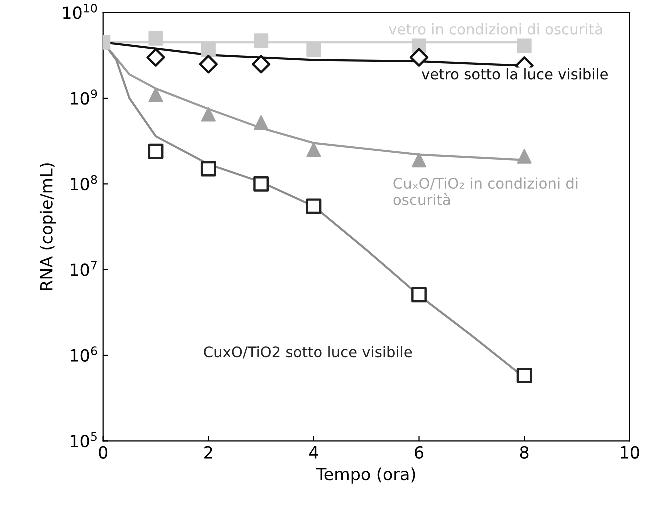 The image size is (646, 513). Describe the element at coordinates (630, 452) in the screenshot. I see `x-tick-label: 10` at that location.